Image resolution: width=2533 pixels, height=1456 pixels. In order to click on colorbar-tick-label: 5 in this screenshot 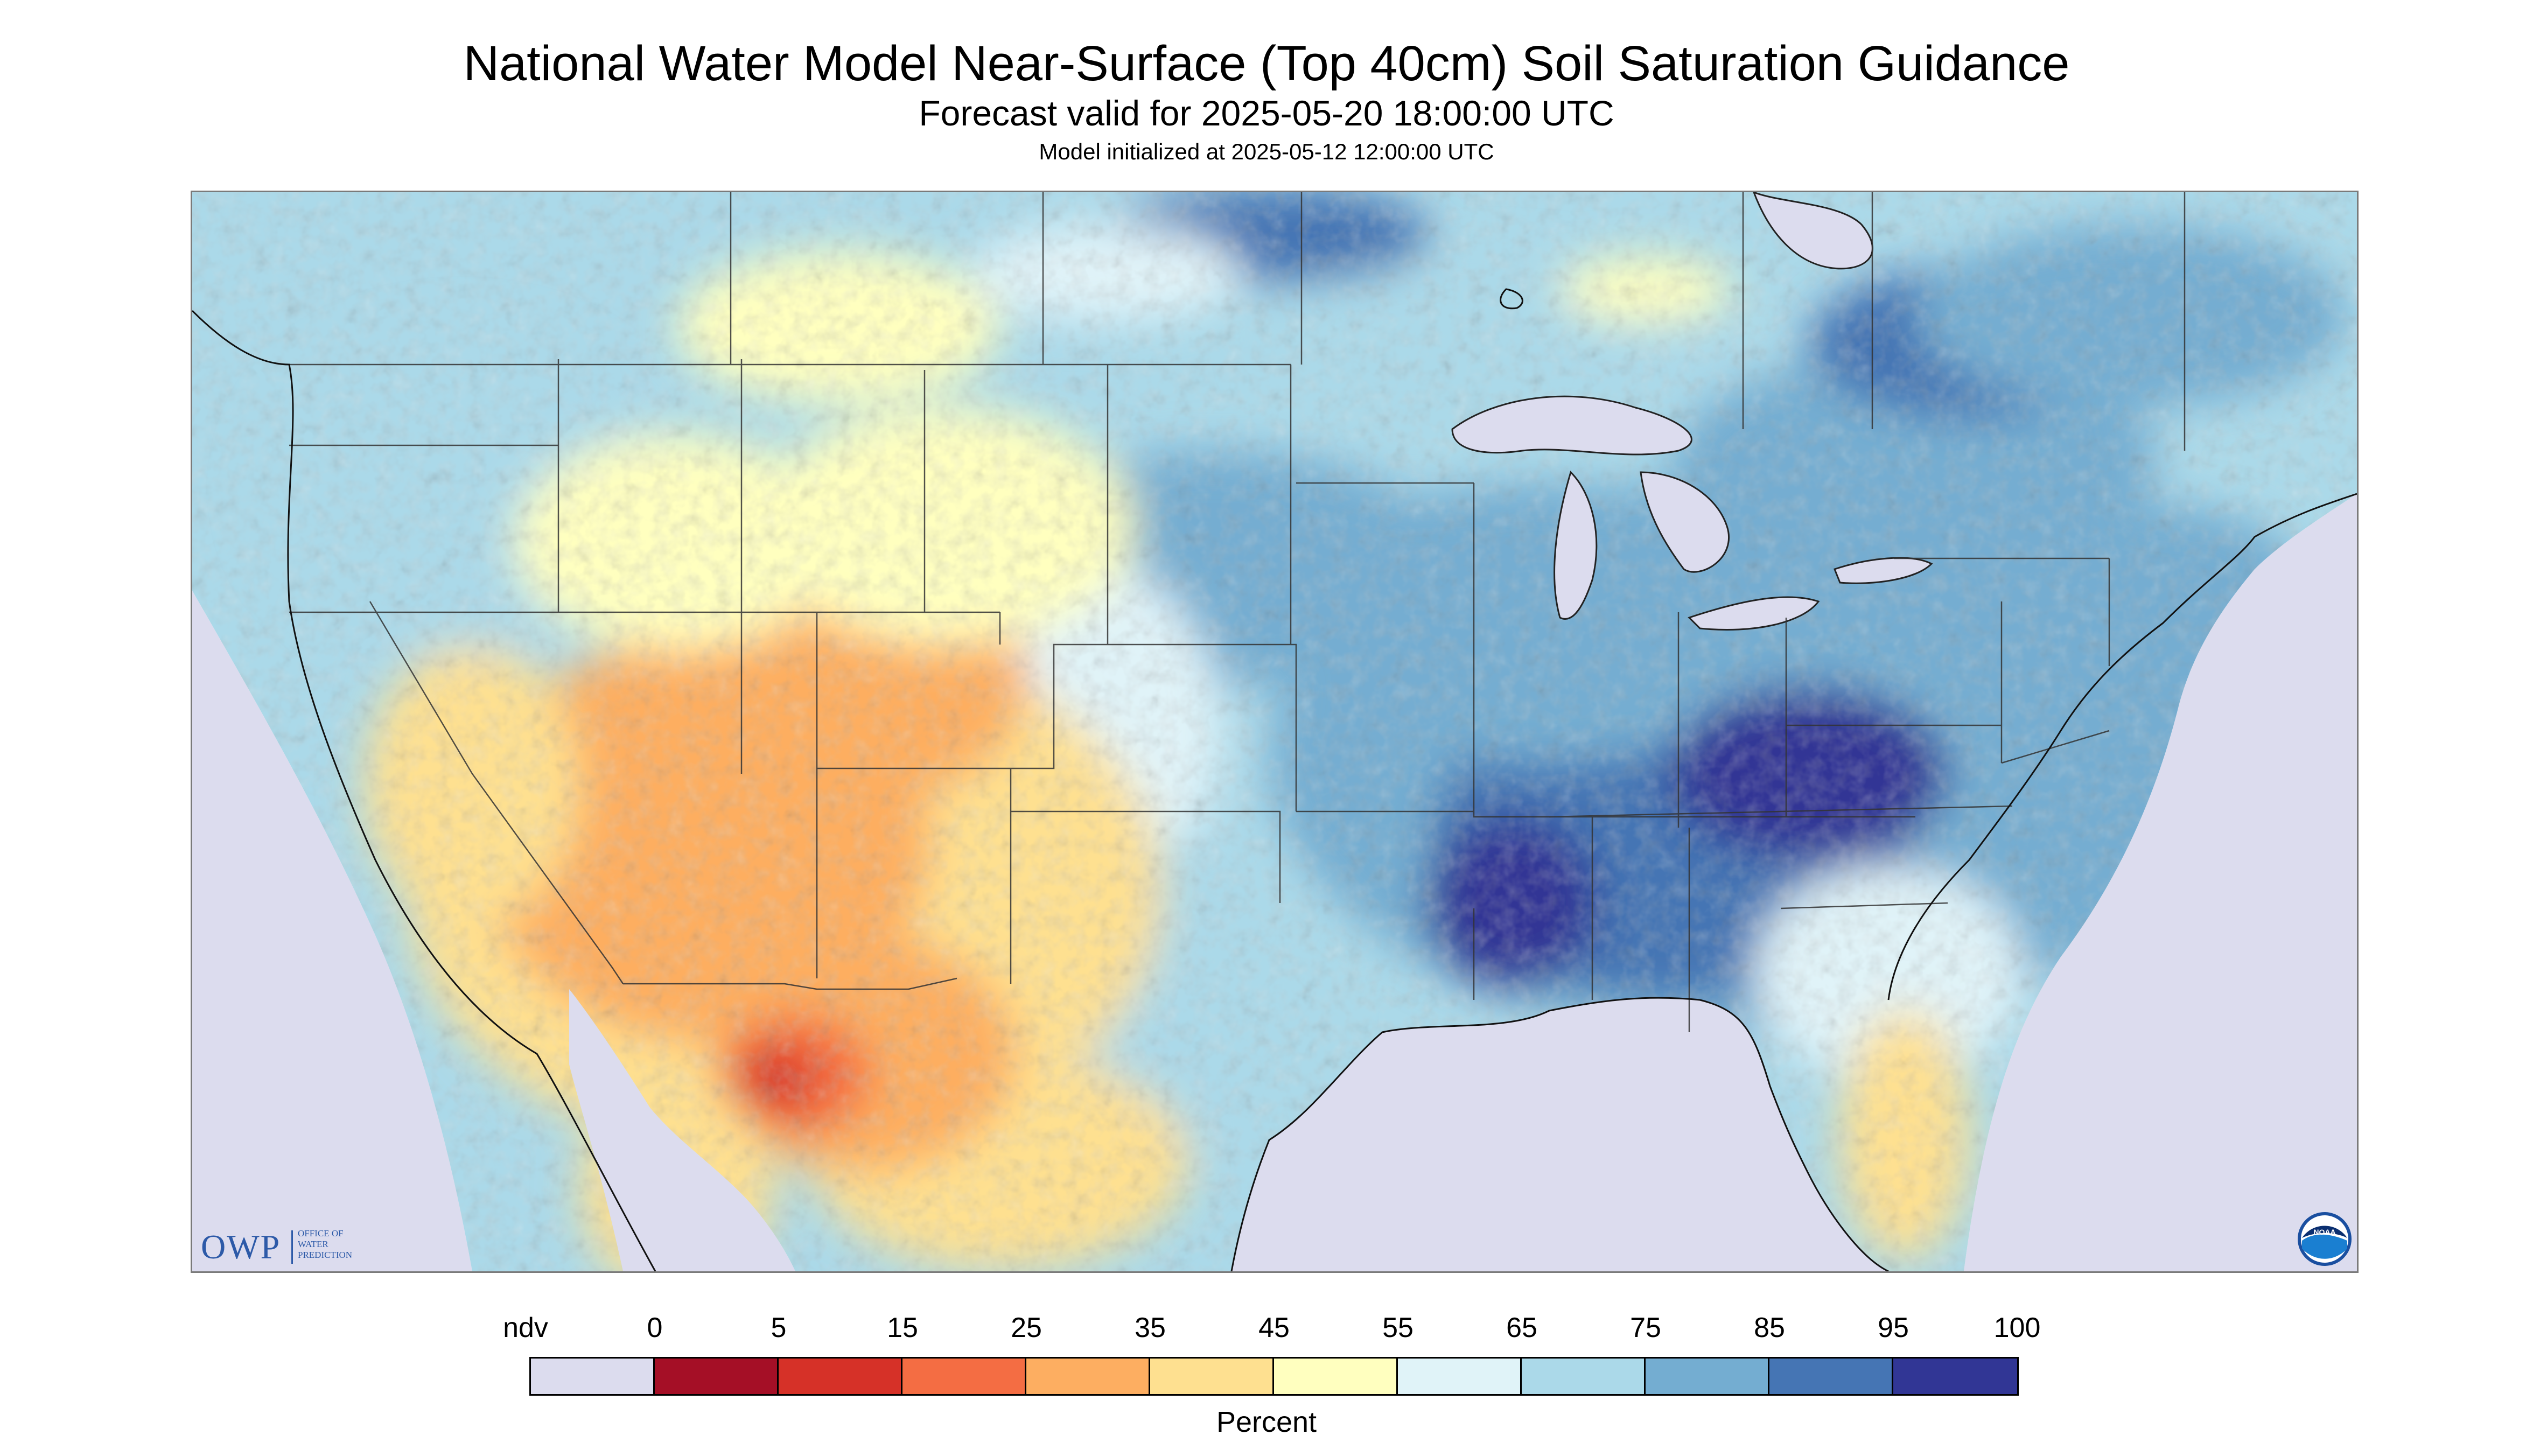, I will do `click(779, 1327)`.